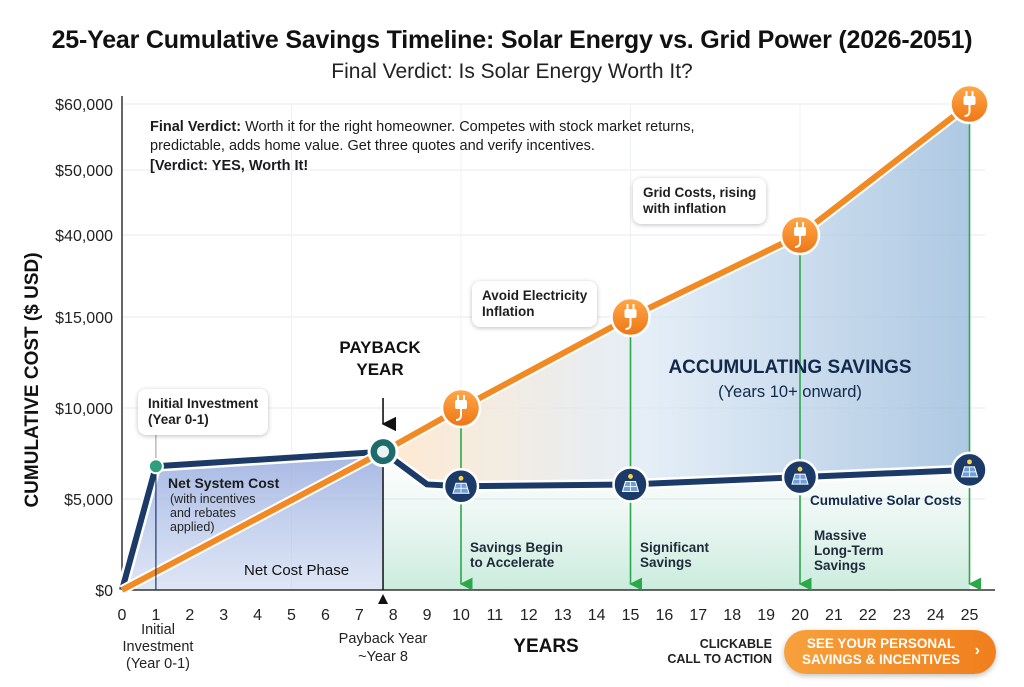 The image size is (1024, 687). What do you see at coordinates (685, 208) in the screenshot?
I see `grid-callout-line-2: with inflation` at bounding box center [685, 208].